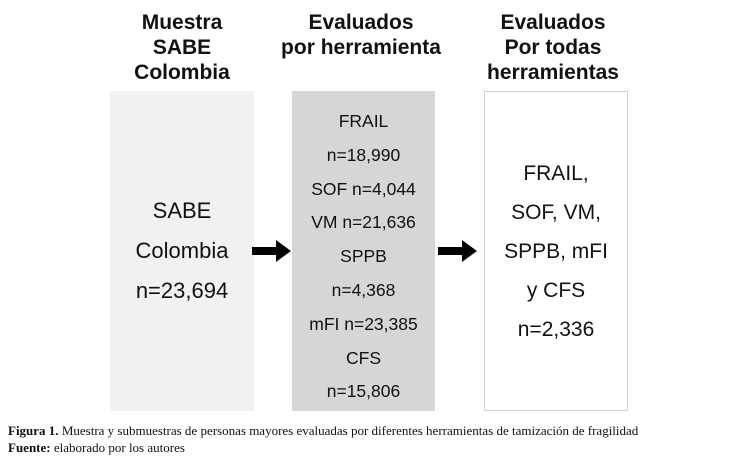  I want to click on box3-line: SOF, VM,, so click(556, 212).